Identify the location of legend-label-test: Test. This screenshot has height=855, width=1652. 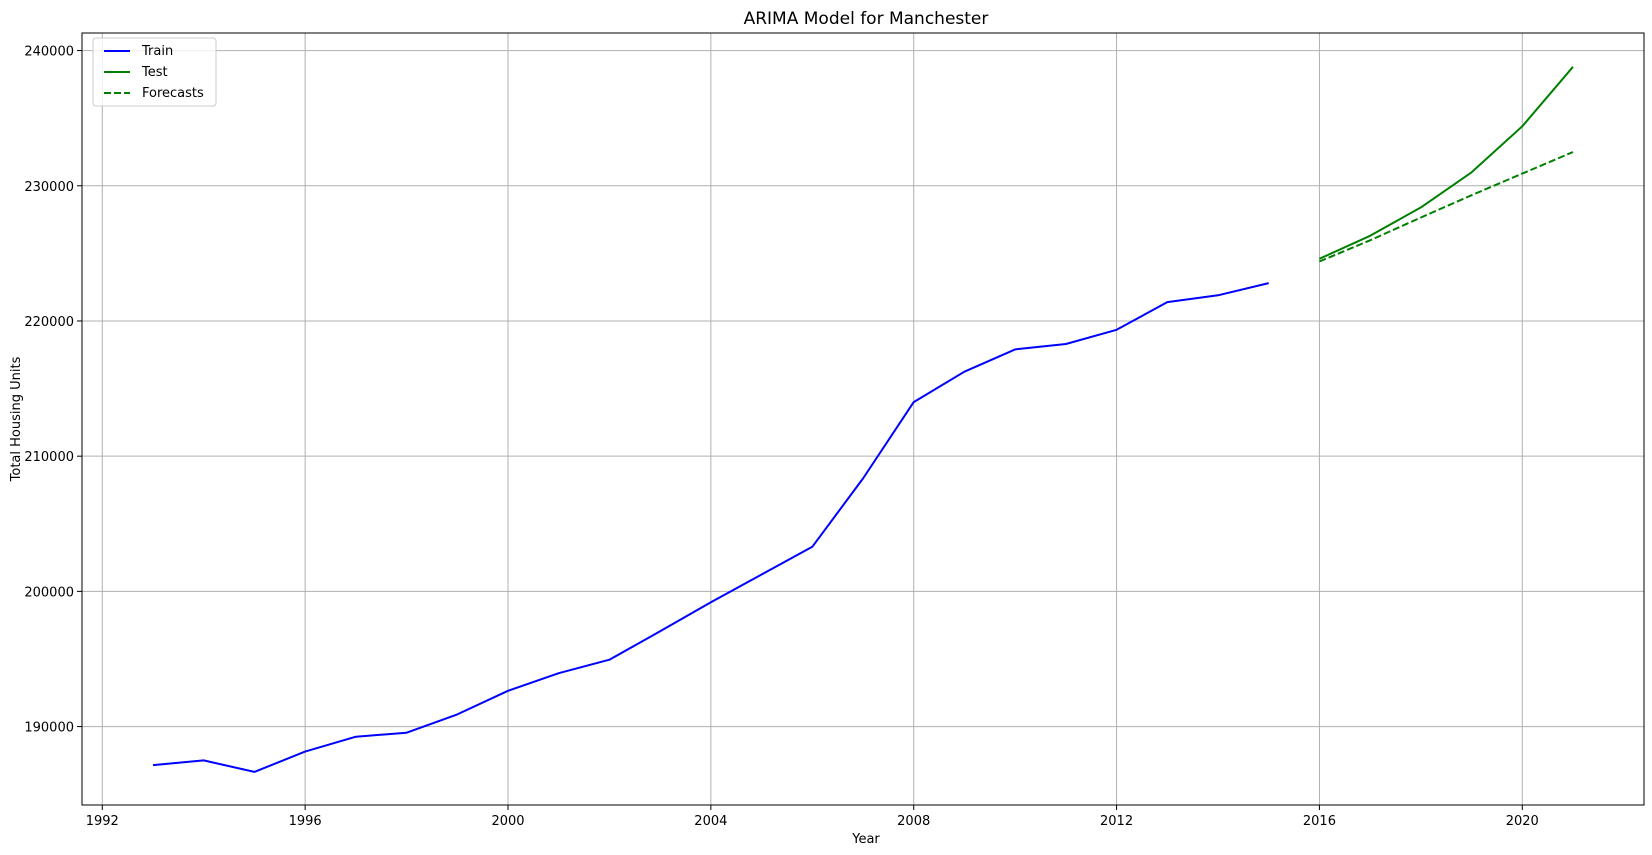
(154, 72).